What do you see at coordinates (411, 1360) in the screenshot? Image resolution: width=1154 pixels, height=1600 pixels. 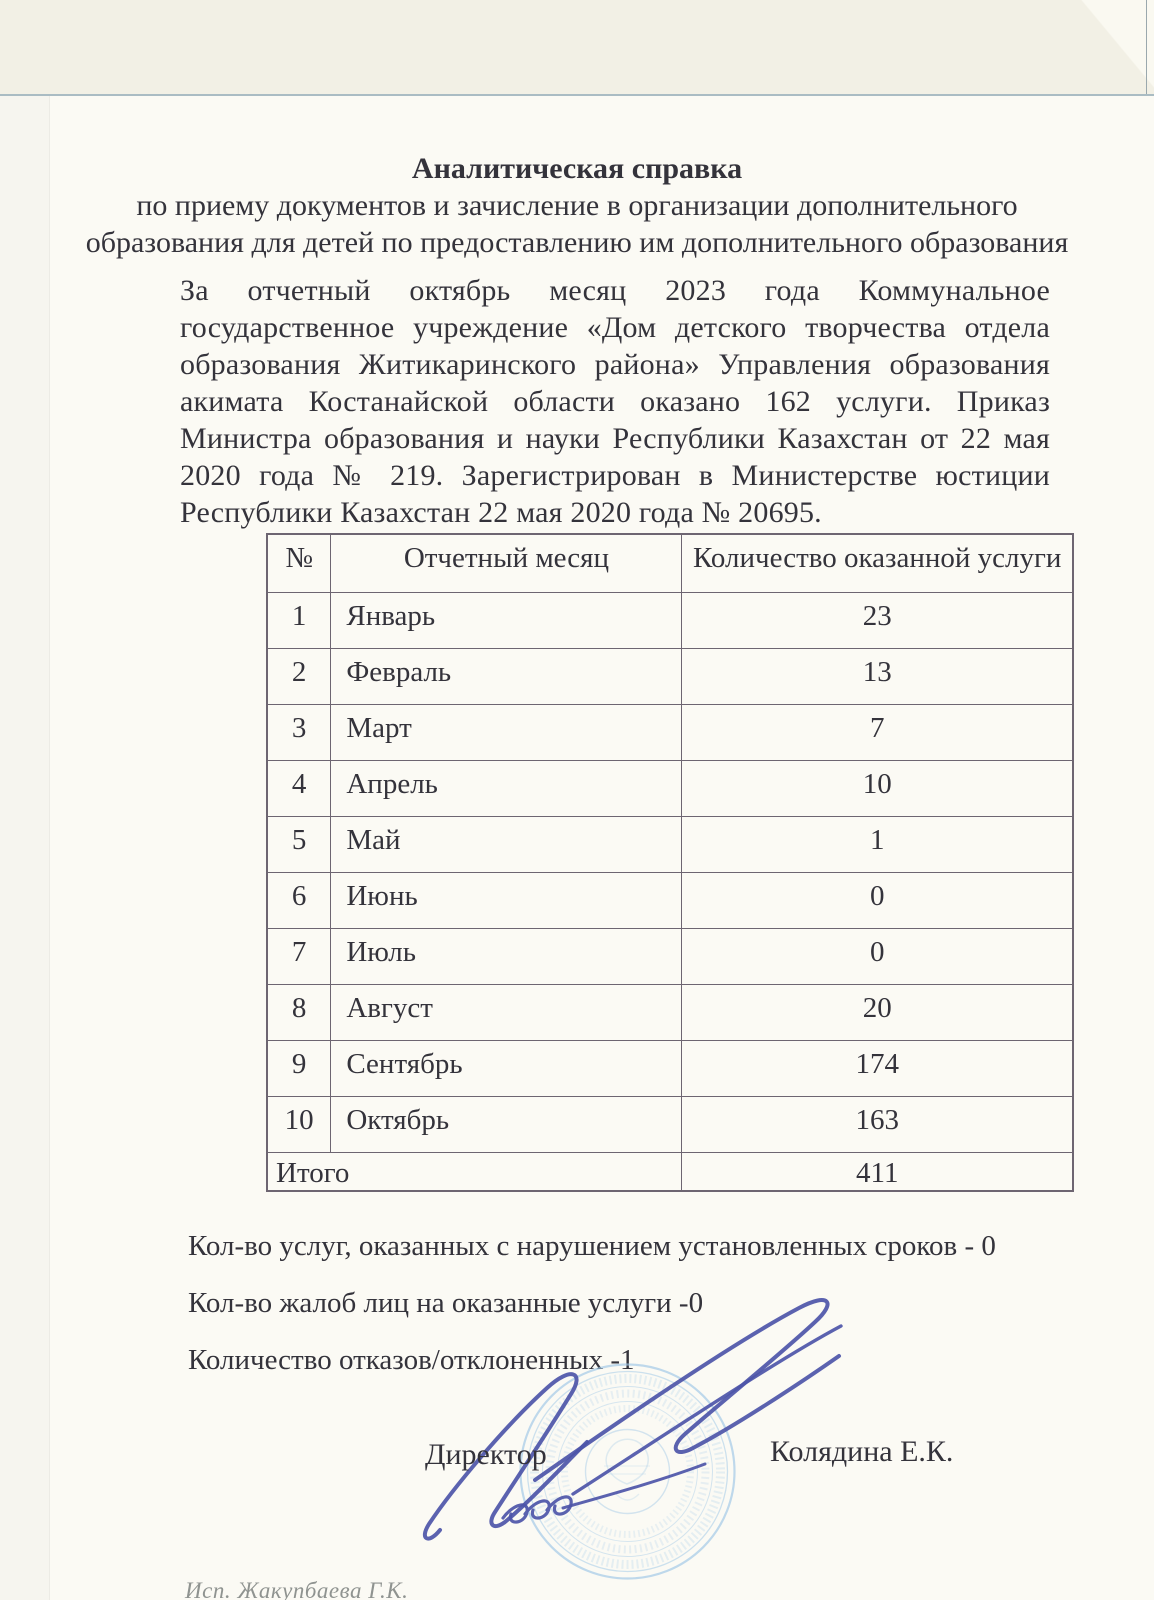 I see `note-rejections: Количество отказов/отклоненных -1` at bounding box center [411, 1360].